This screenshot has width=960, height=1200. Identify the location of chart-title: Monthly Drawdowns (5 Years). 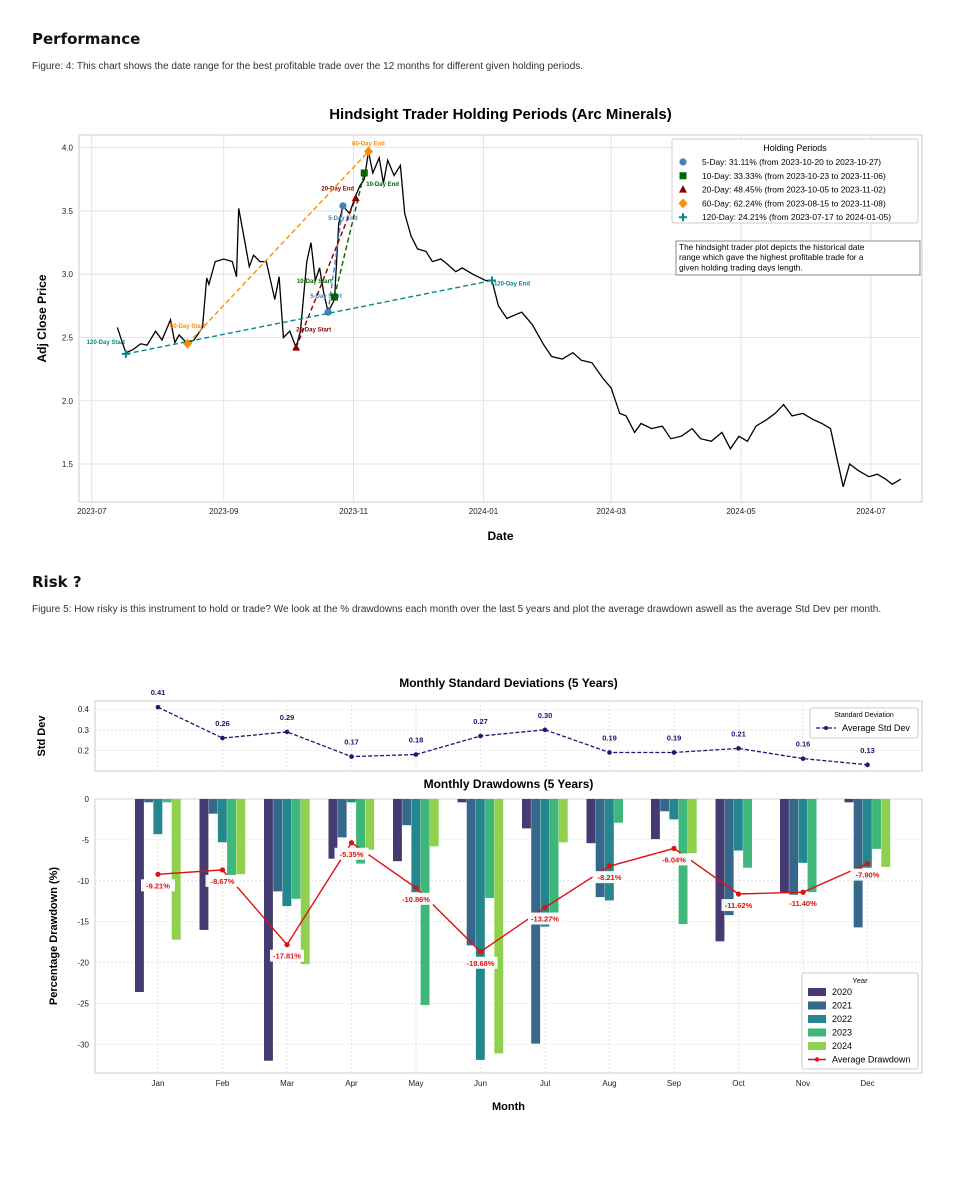
(509, 784).